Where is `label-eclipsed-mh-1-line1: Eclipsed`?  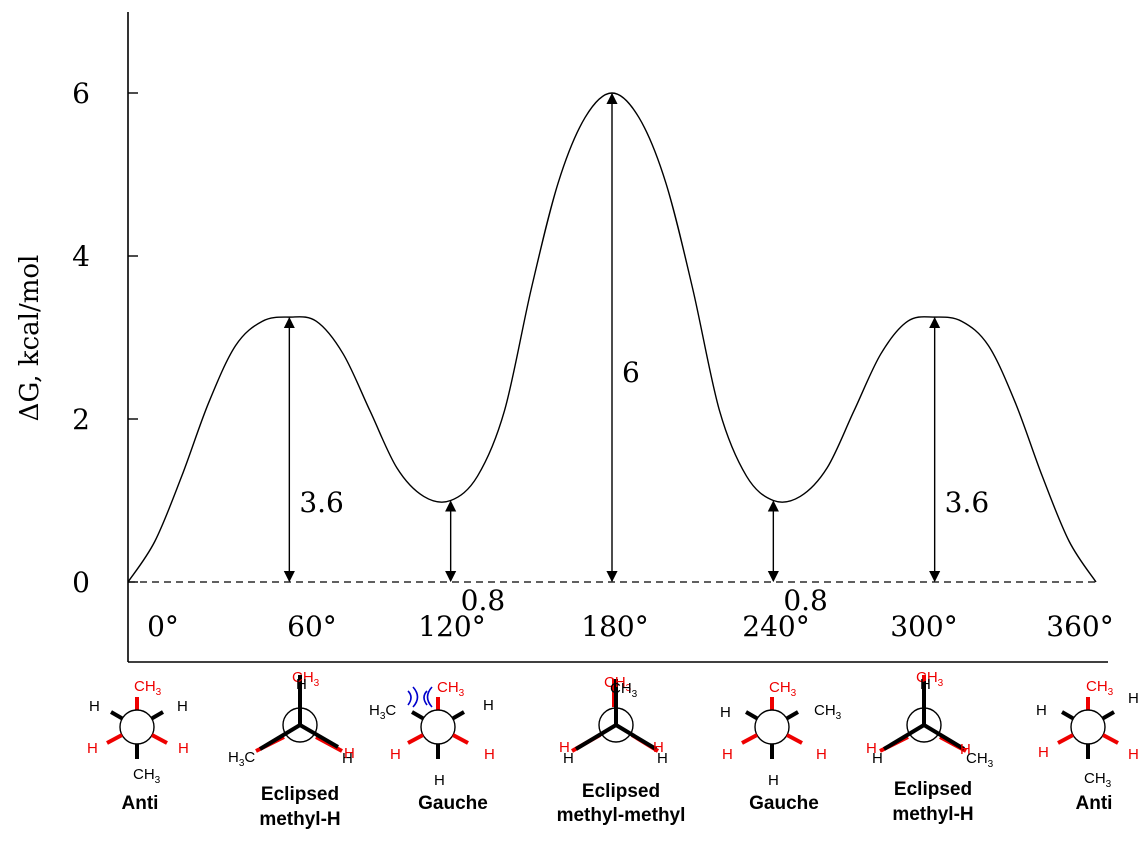 label-eclipsed-mh-1-line1: Eclipsed is located at coordinates (300, 794).